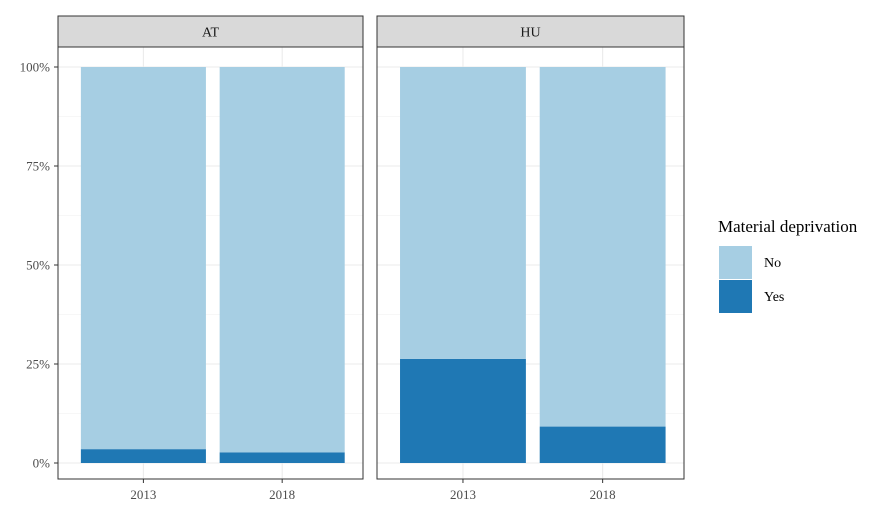  I want to click on legend-label-no: No, so click(772, 263).